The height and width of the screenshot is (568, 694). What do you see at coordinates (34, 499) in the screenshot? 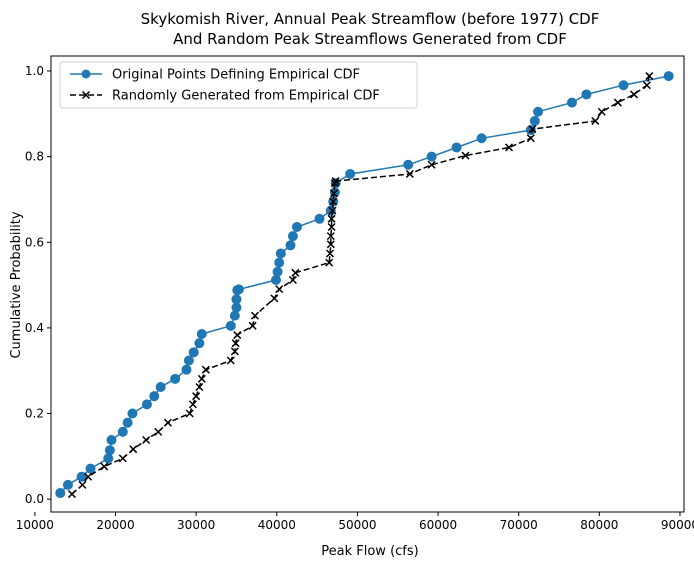
I see `y-tick-label: 0.0` at bounding box center [34, 499].